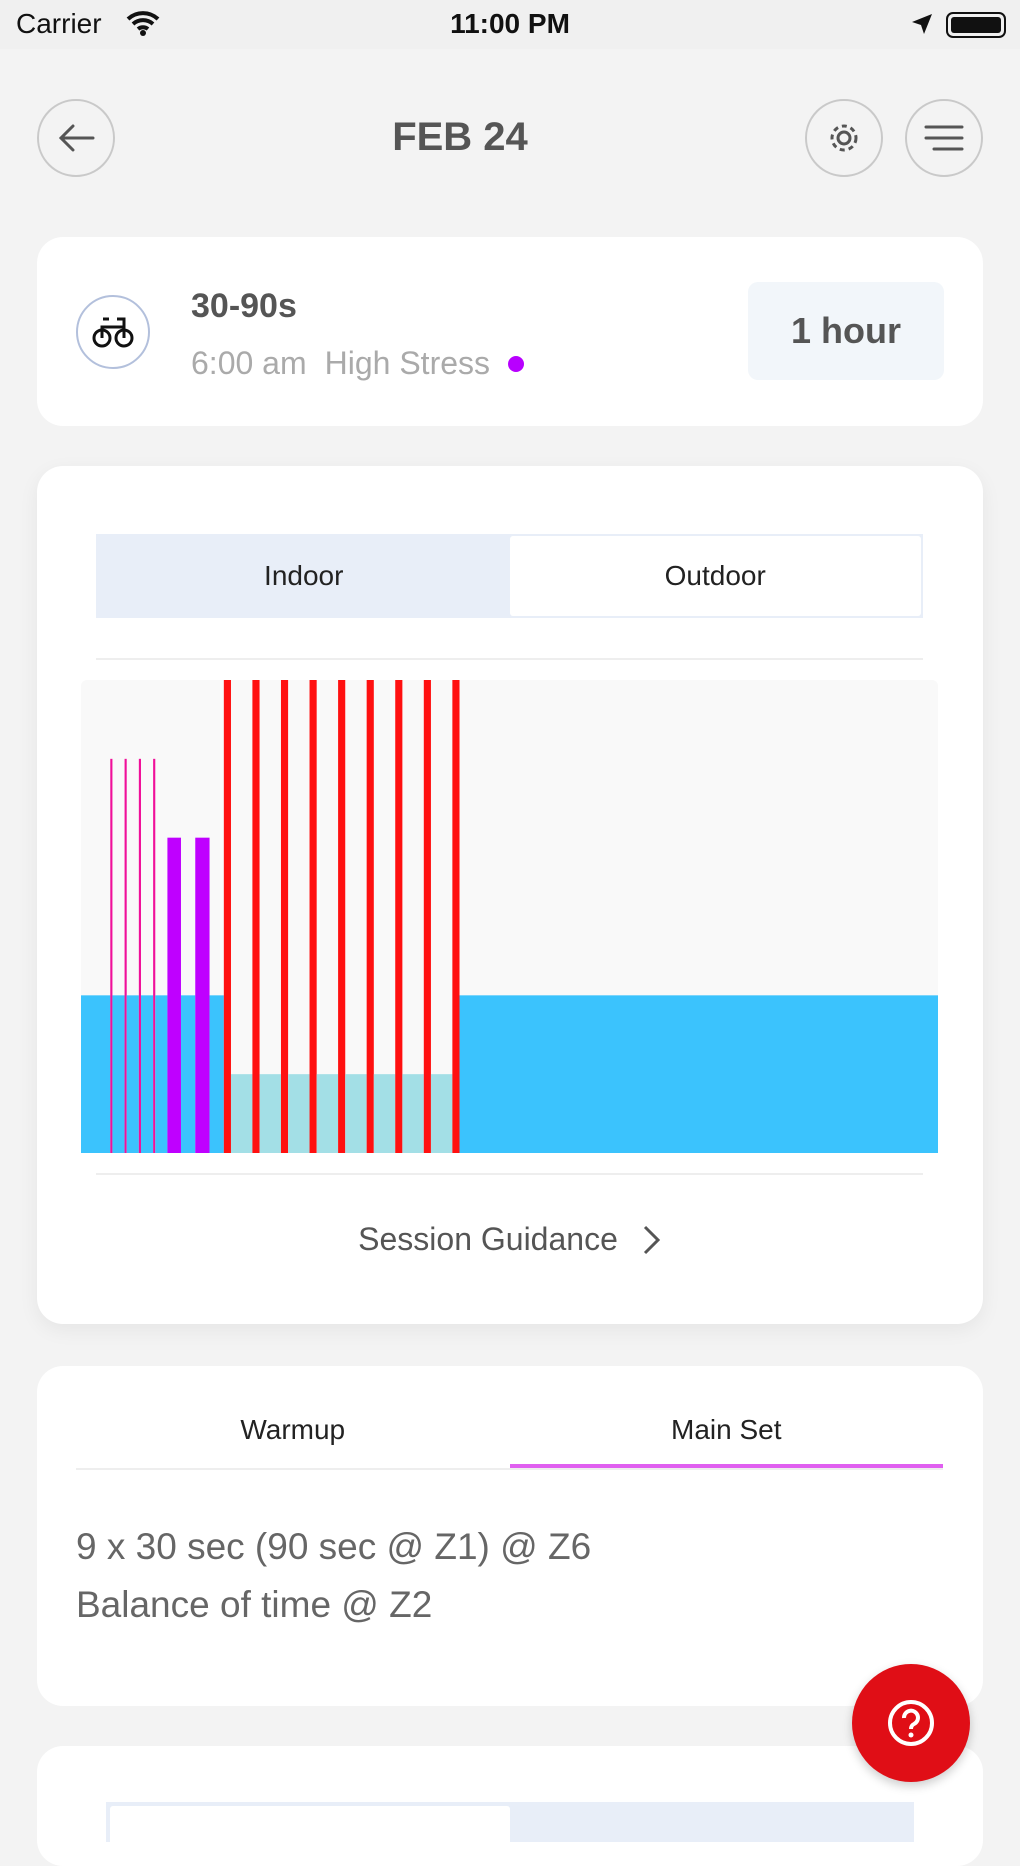 This screenshot has height=1866, width=1020. I want to click on duration-badge: 1 hour, so click(846, 331).